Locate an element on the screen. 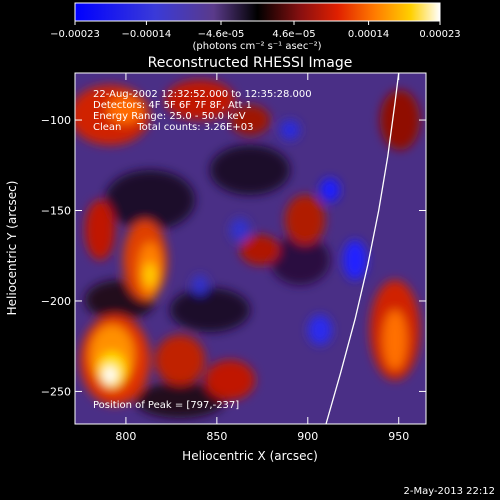  solar-limb-curve is located at coordinates (362, 248).